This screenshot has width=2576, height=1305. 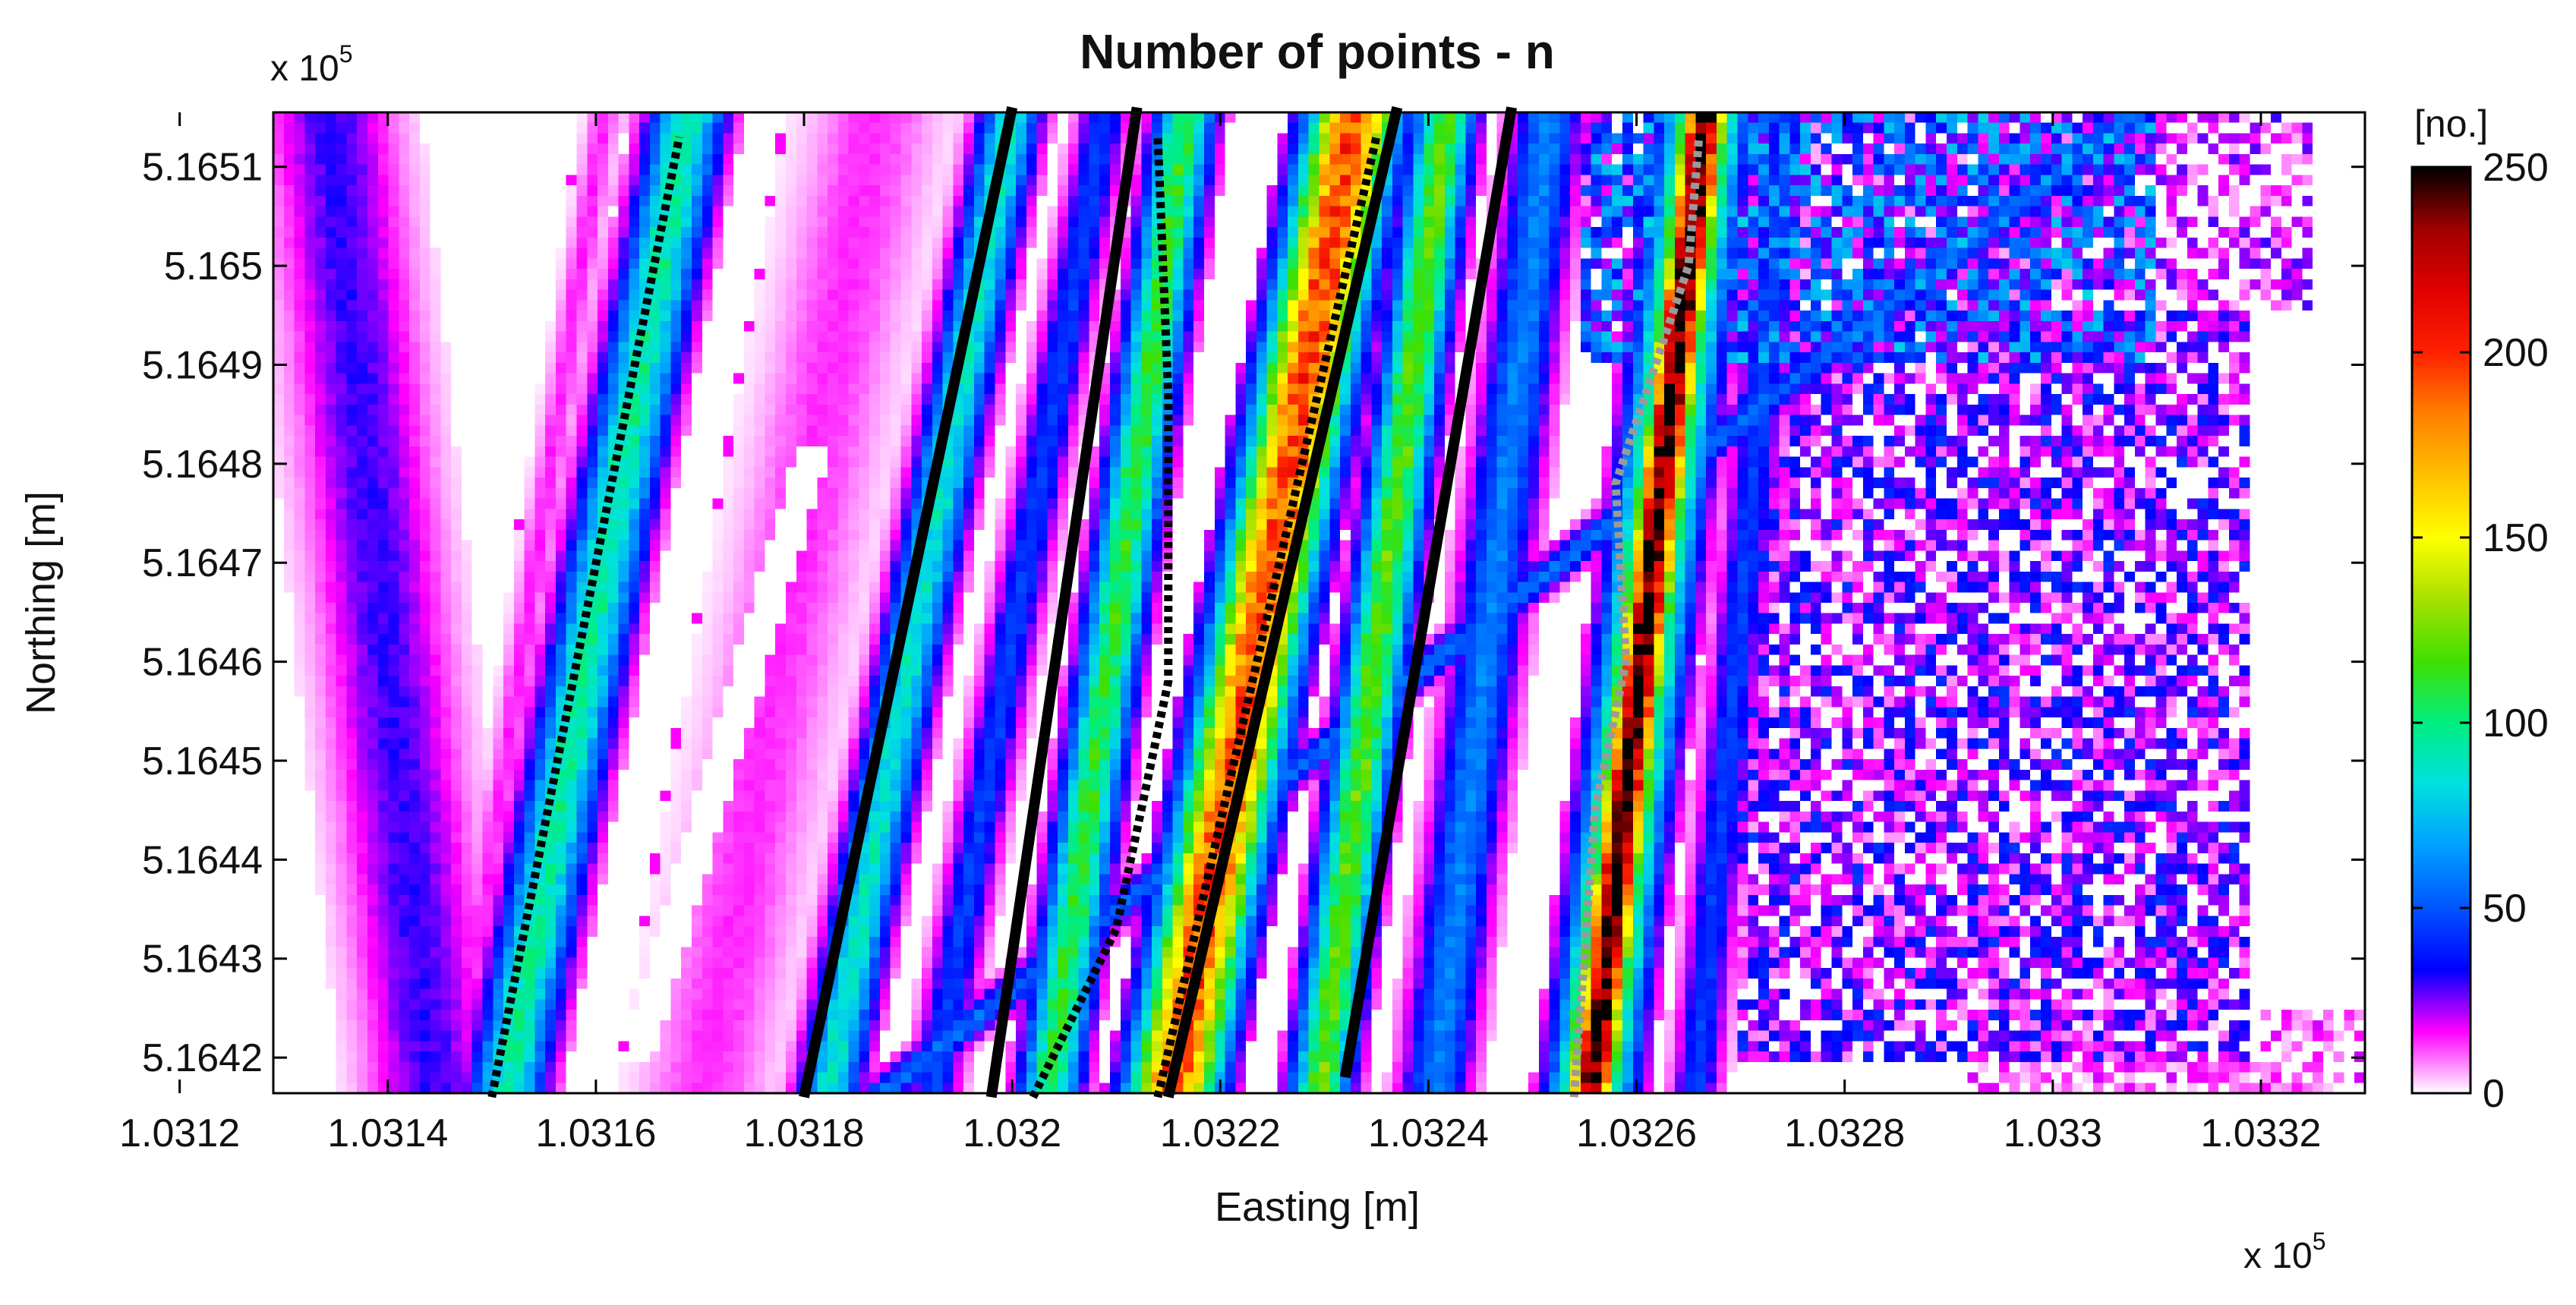 I want to click on x-tick-label: 1.0324, so click(x=1428, y=1133).